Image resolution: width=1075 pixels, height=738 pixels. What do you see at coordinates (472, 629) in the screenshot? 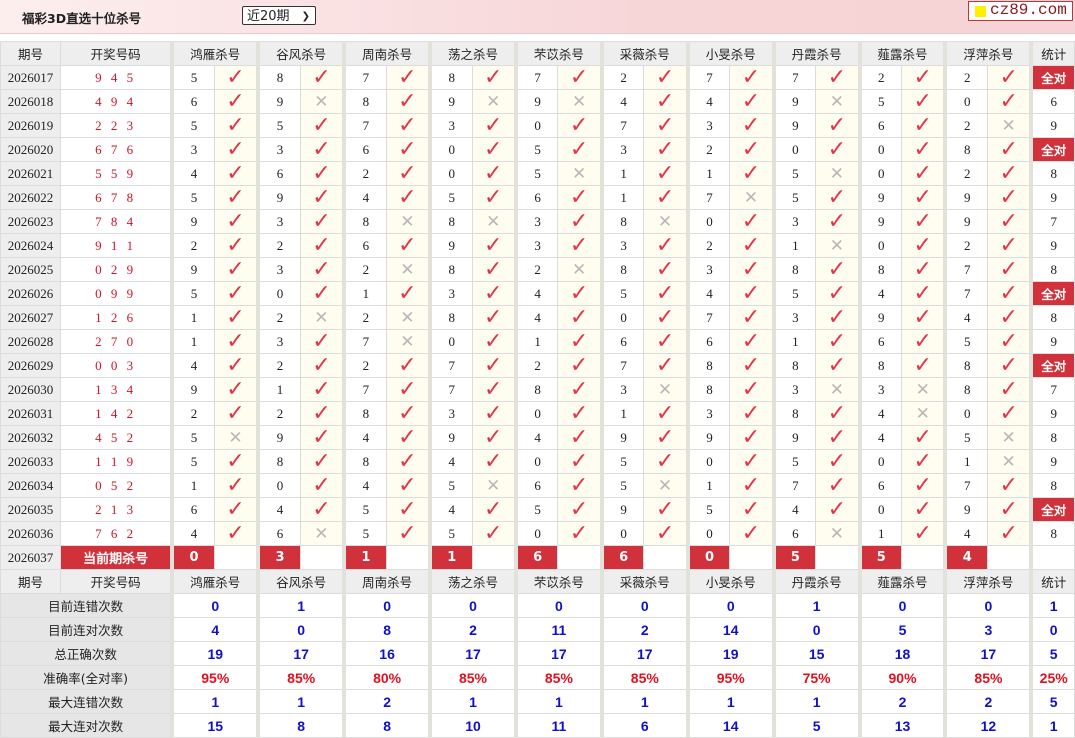
I see `stats-value: 2` at bounding box center [472, 629].